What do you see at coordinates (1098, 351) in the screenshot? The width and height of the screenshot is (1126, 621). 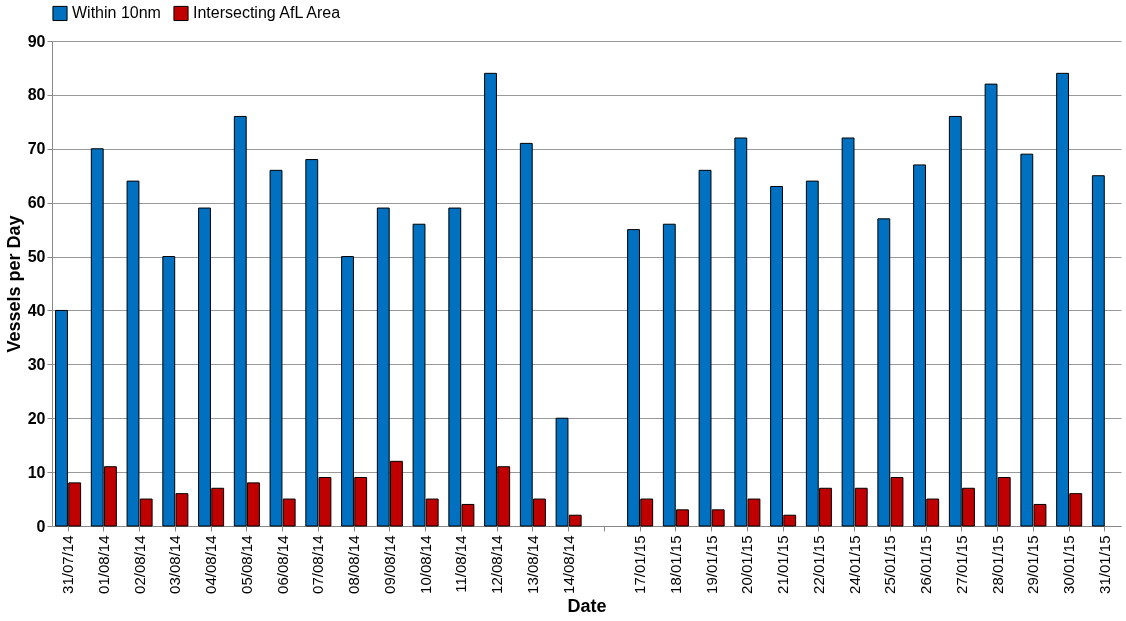 I see `bar` at bounding box center [1098, 351].